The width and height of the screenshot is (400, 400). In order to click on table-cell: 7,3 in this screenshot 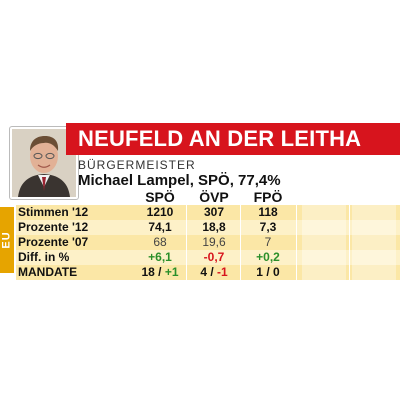, I will do `click(268, 227)`.